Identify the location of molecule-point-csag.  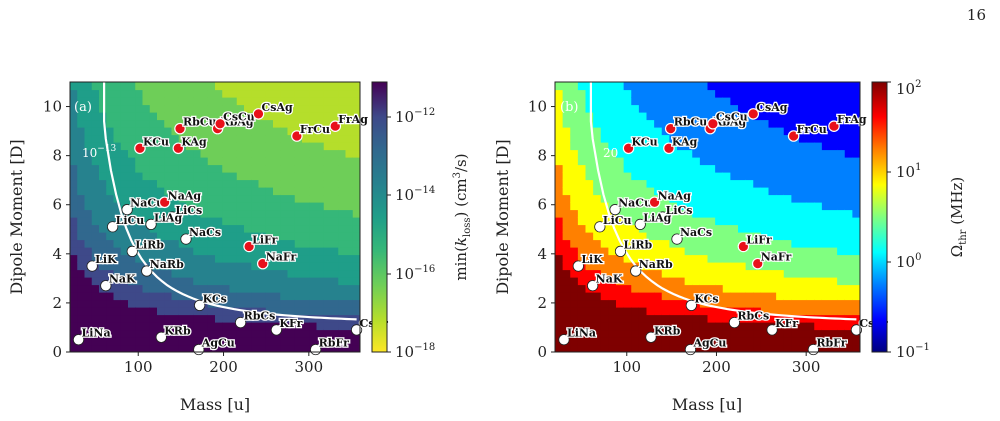
(258, 114).